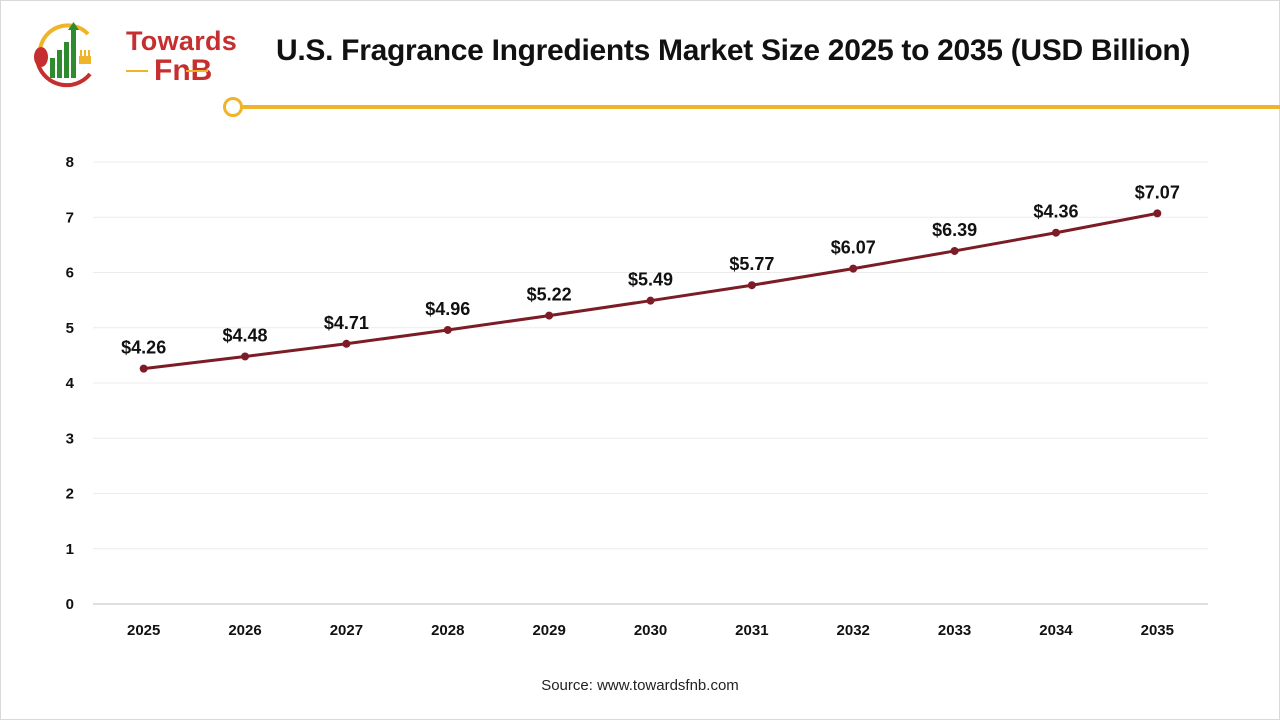 This screenshot has height=720, width=1280. What do you see at coordinates (1056, 630) in the screenshot?
I see `x-tick-label: 2034` at bounding box center [1056, 630].